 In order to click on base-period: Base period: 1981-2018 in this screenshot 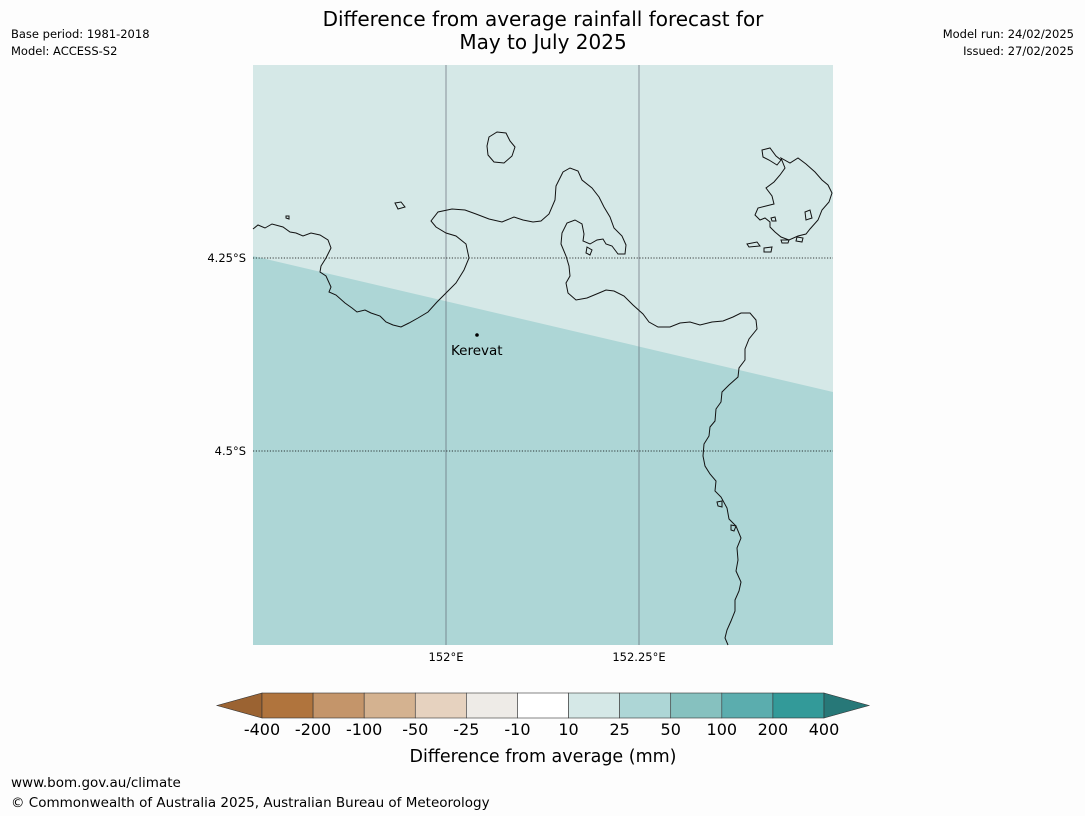, I will do `click(80, 34)`.